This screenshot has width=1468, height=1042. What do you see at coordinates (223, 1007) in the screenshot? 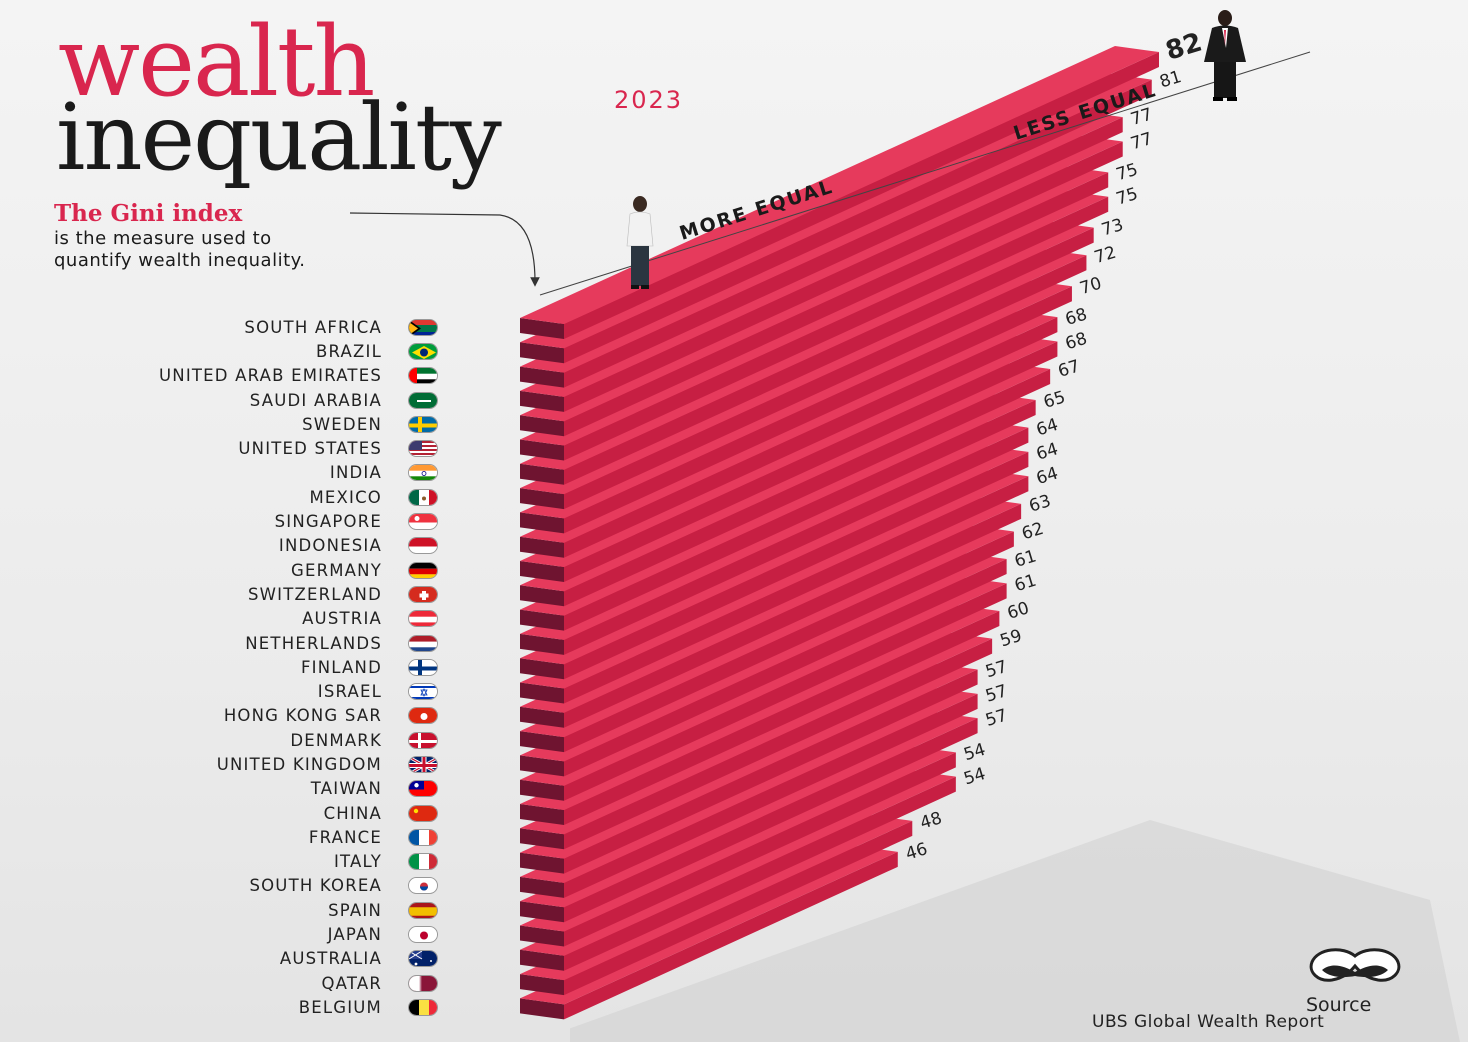
I see `country-row: BELGIUM` at bounding box center [223, 1007].